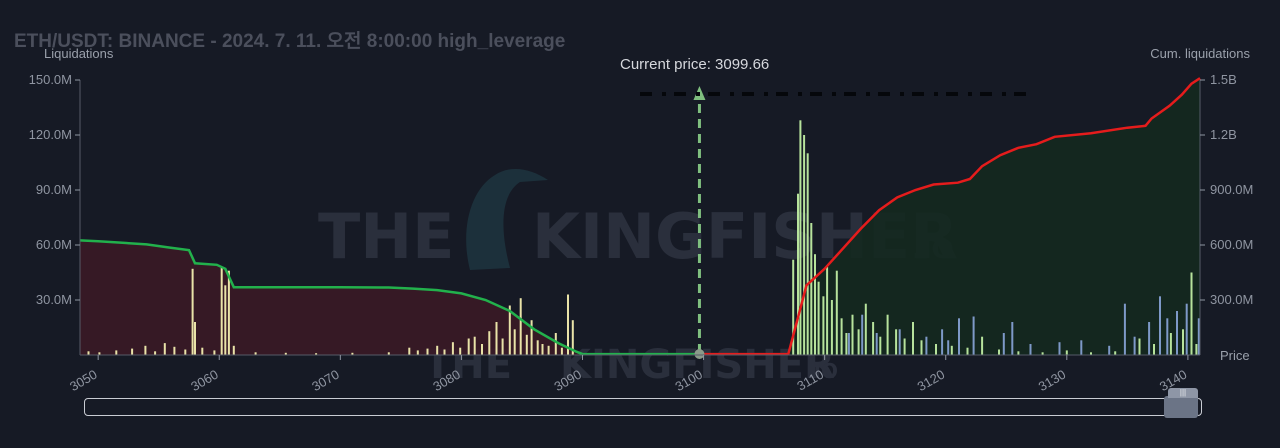 This screenshot has width=1280, height=448. I want to click on range-slider, so click(643, 407).